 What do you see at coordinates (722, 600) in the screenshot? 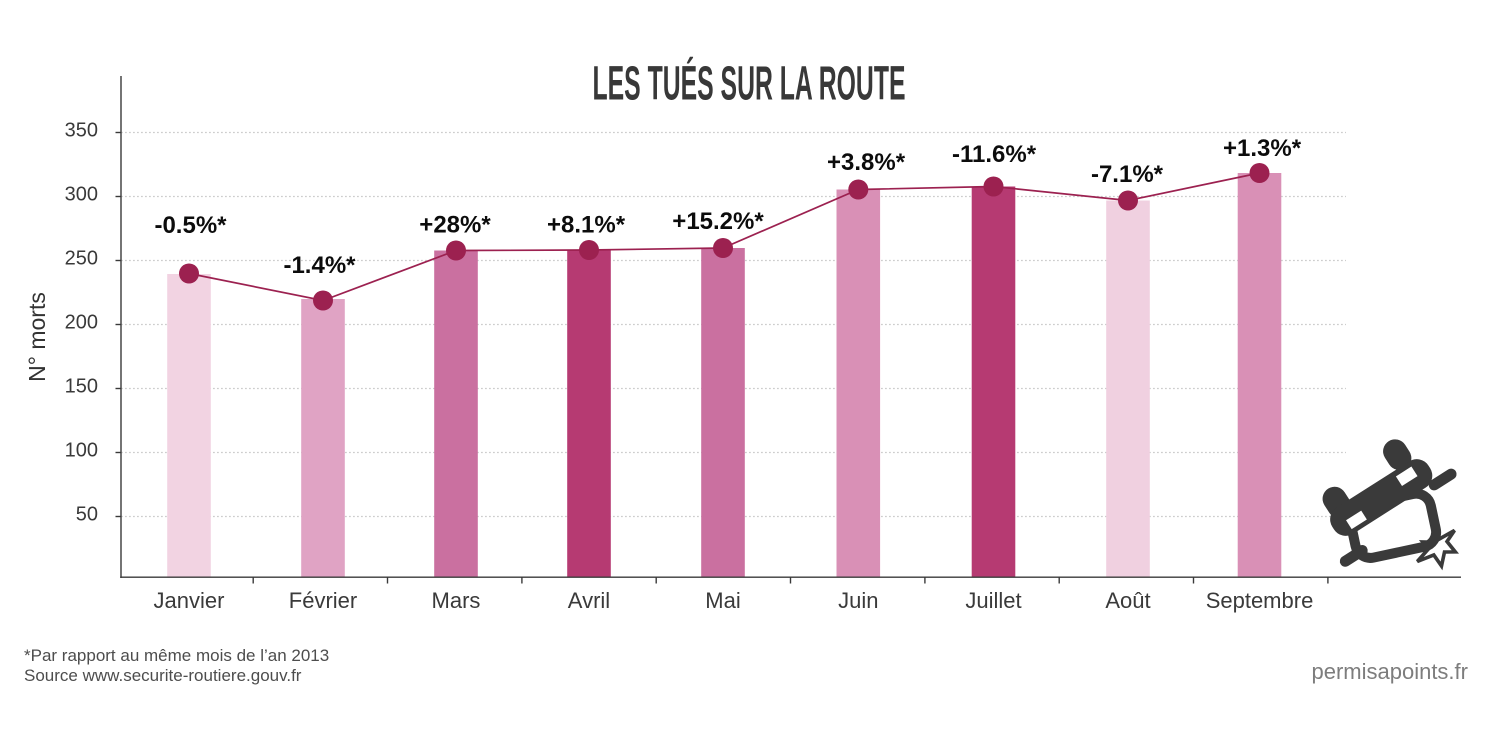
I see `svg-text: Mai` at bounding box center [722, 600].